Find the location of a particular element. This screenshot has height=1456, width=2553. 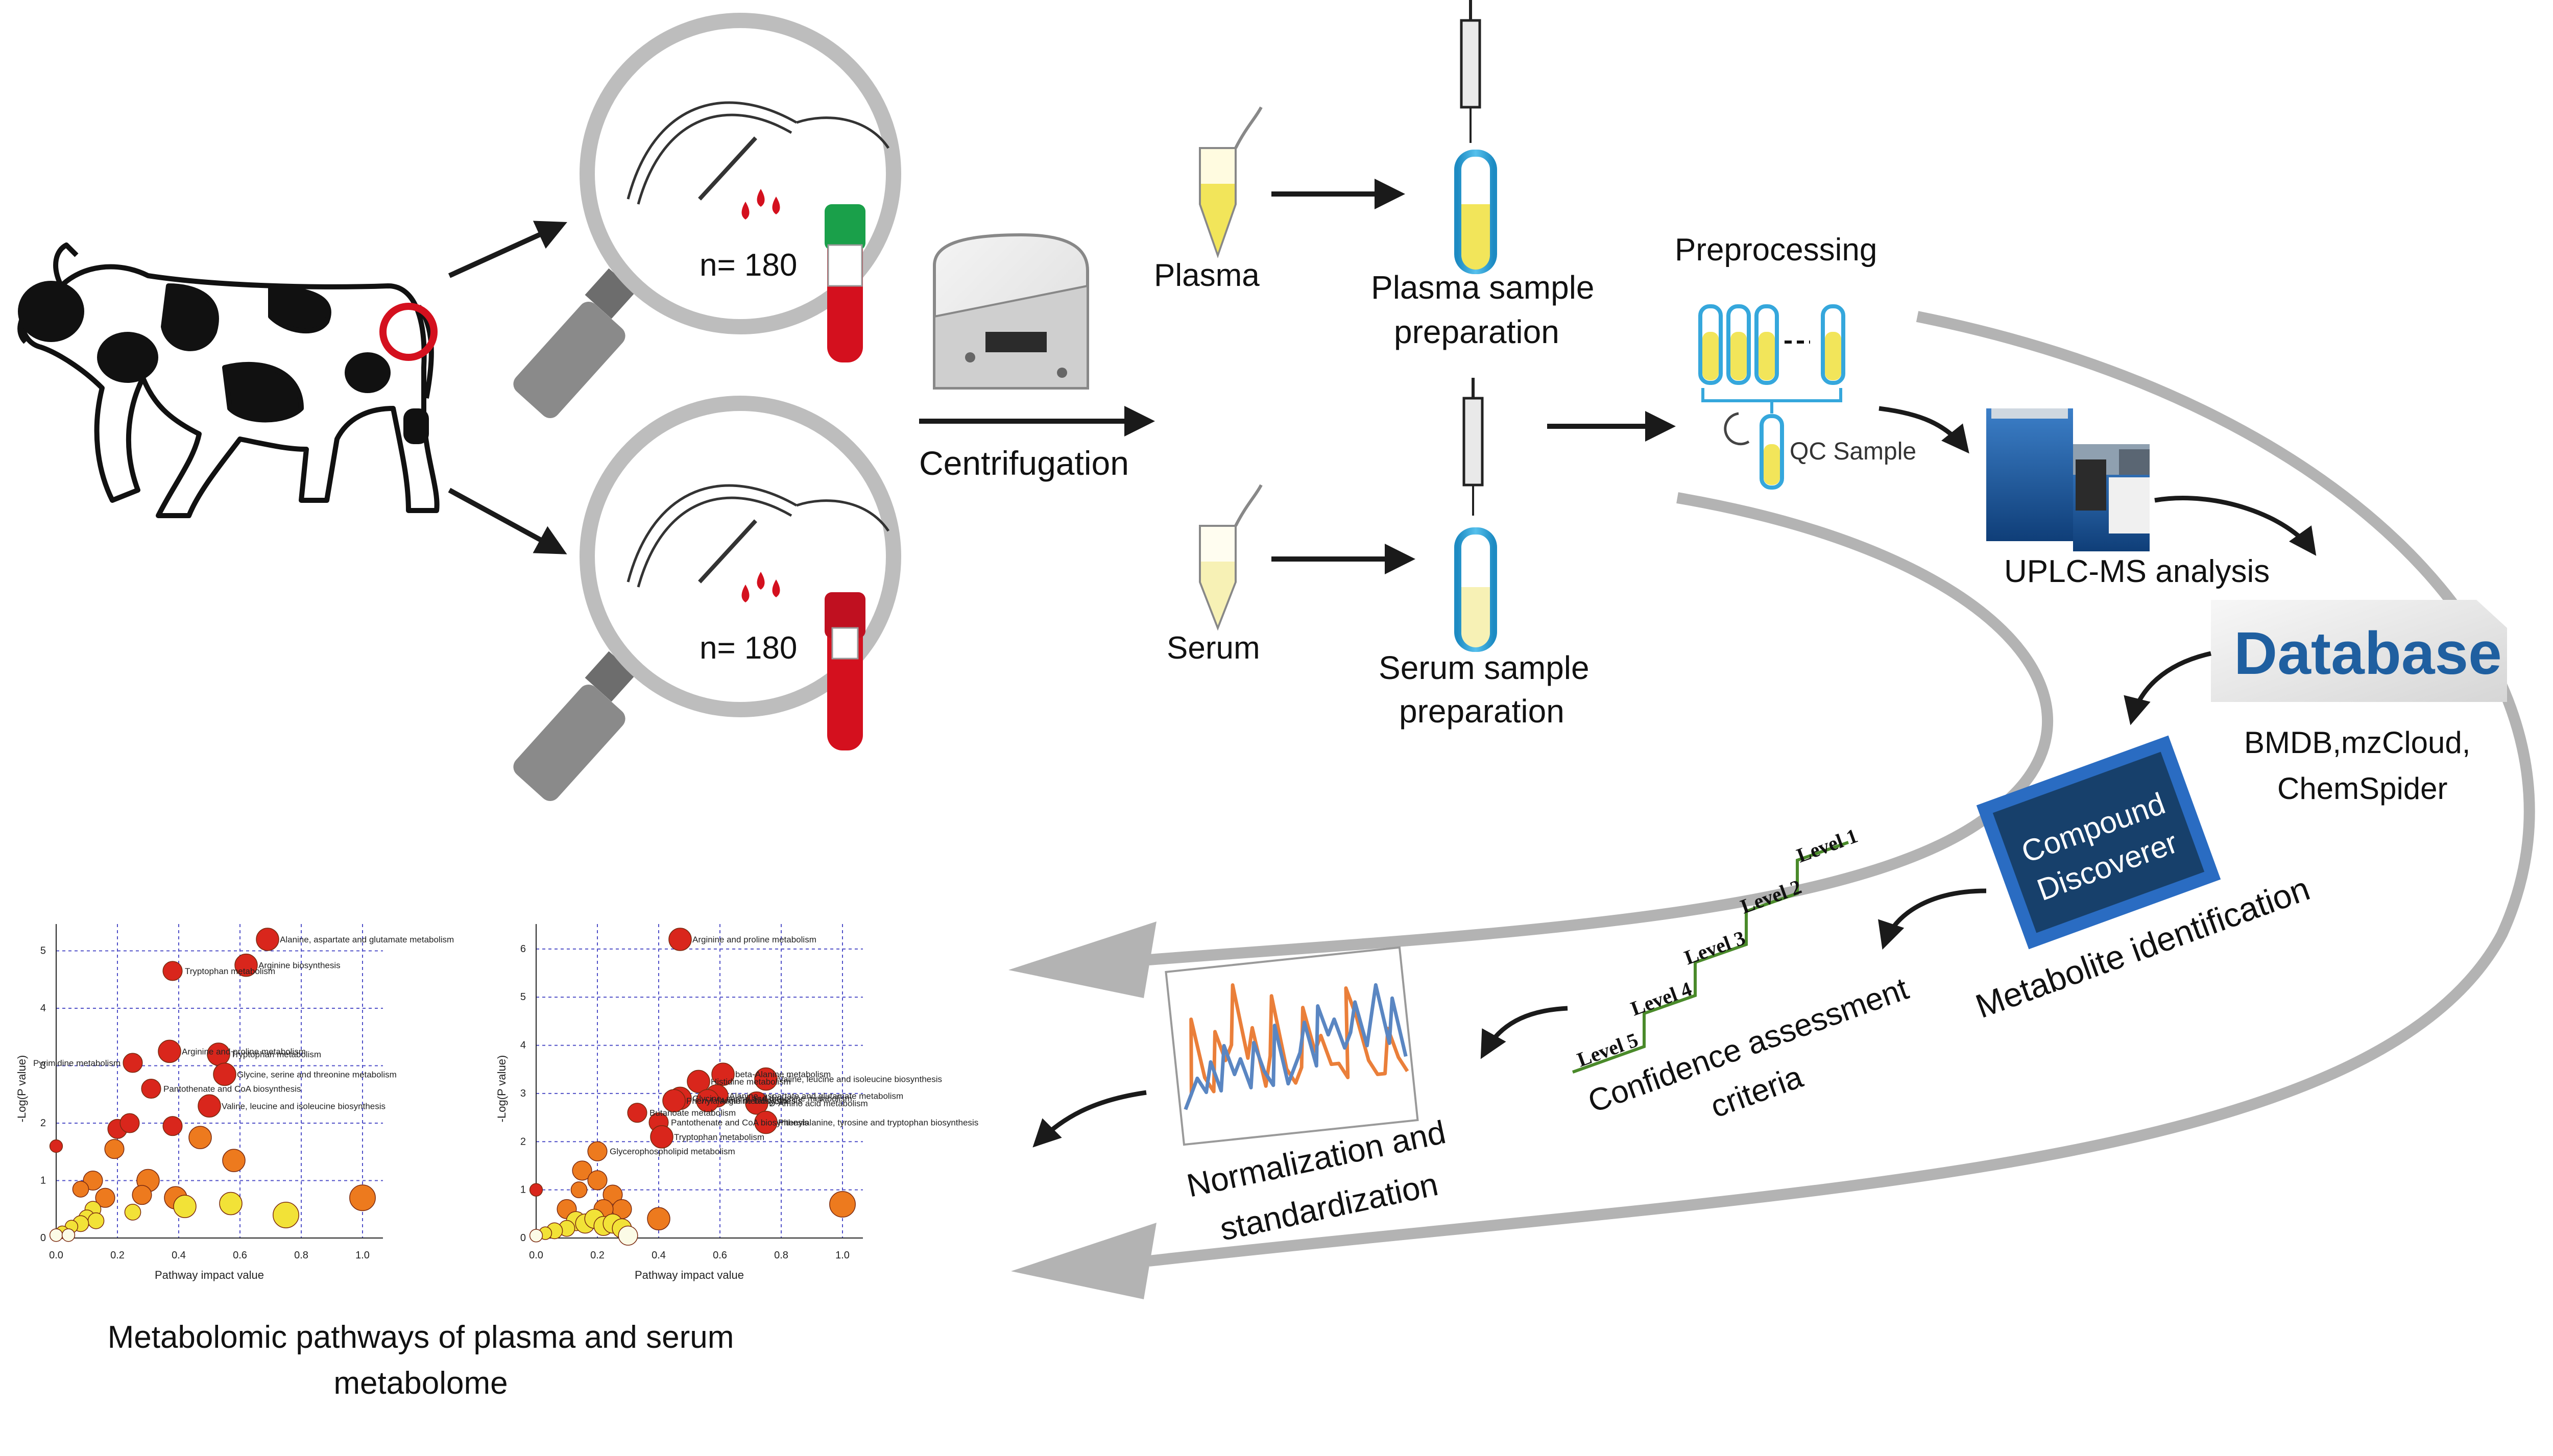

y-tick-label: 6 is located at coordinates (523, 949).